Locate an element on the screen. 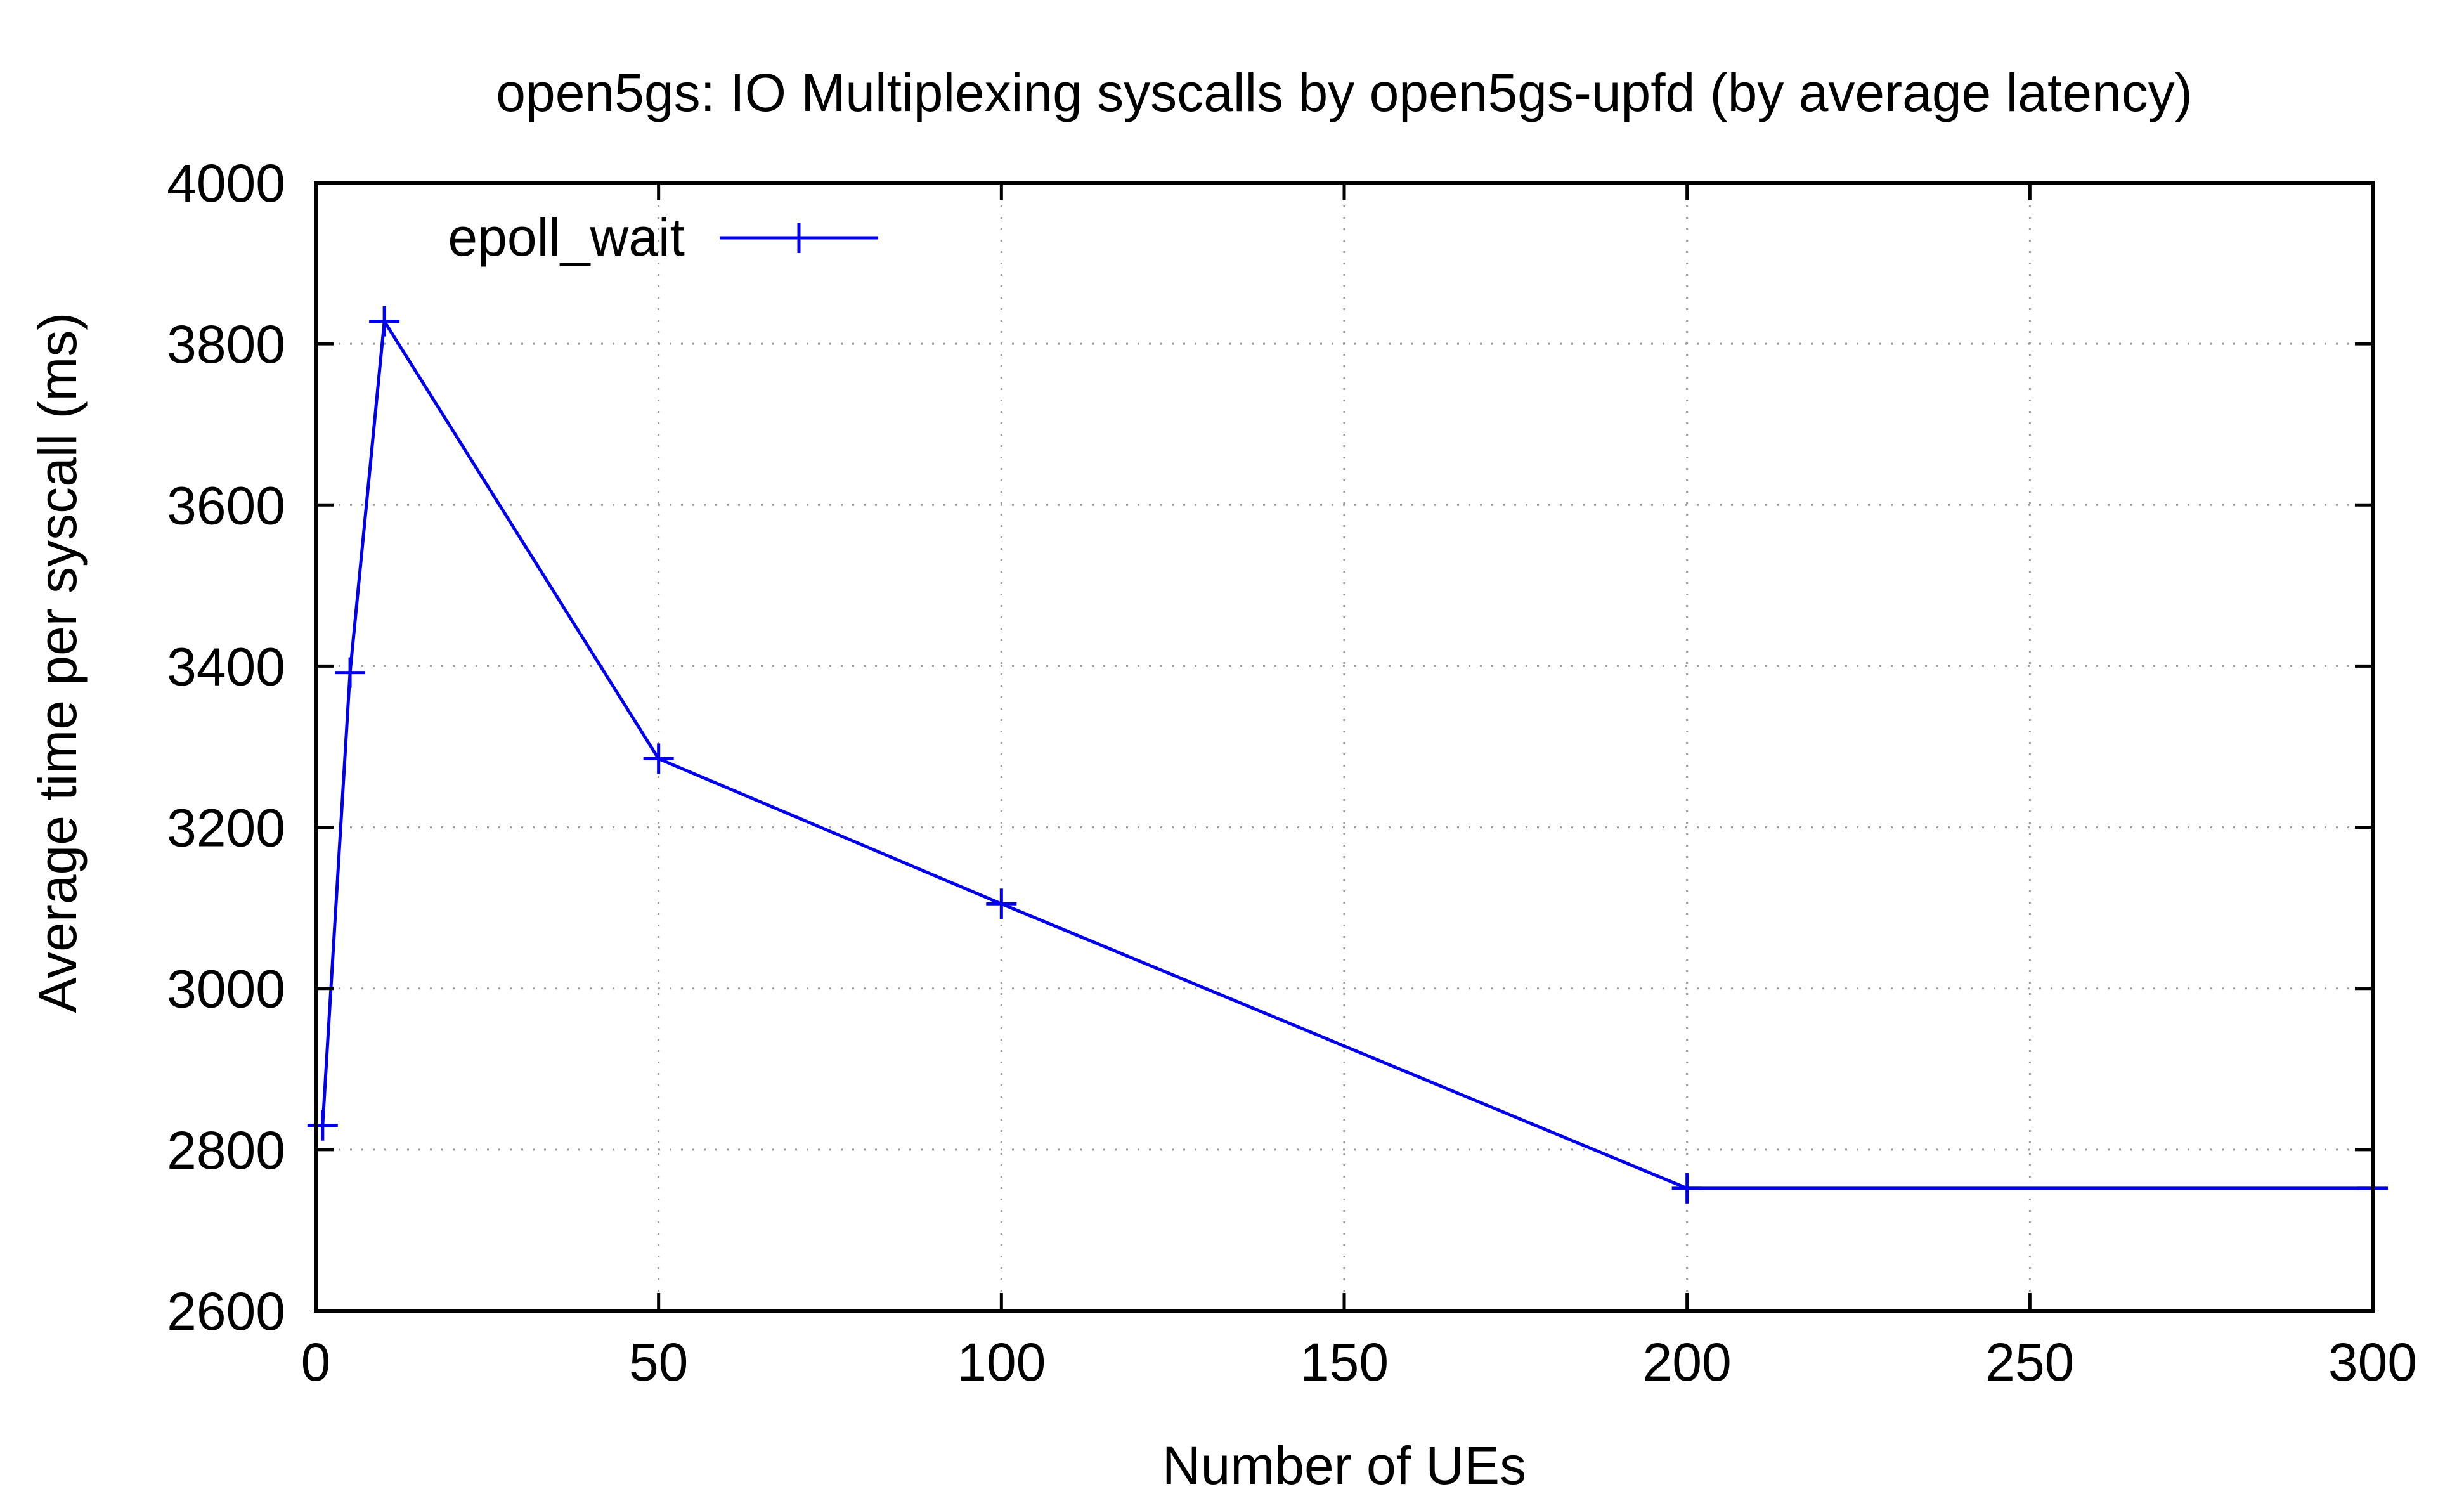  legend-label: epoll_wait is located at coordinates (566, 237).